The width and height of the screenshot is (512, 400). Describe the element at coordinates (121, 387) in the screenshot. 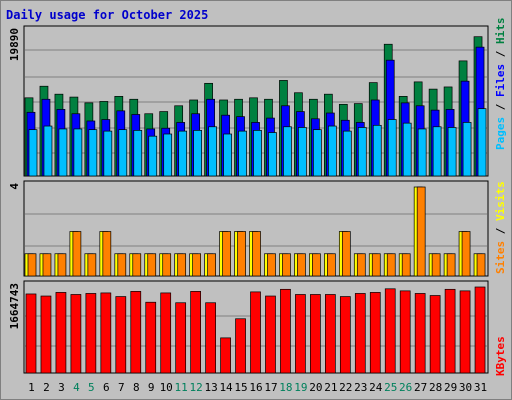

I see `day-label-7: 7` at that location.